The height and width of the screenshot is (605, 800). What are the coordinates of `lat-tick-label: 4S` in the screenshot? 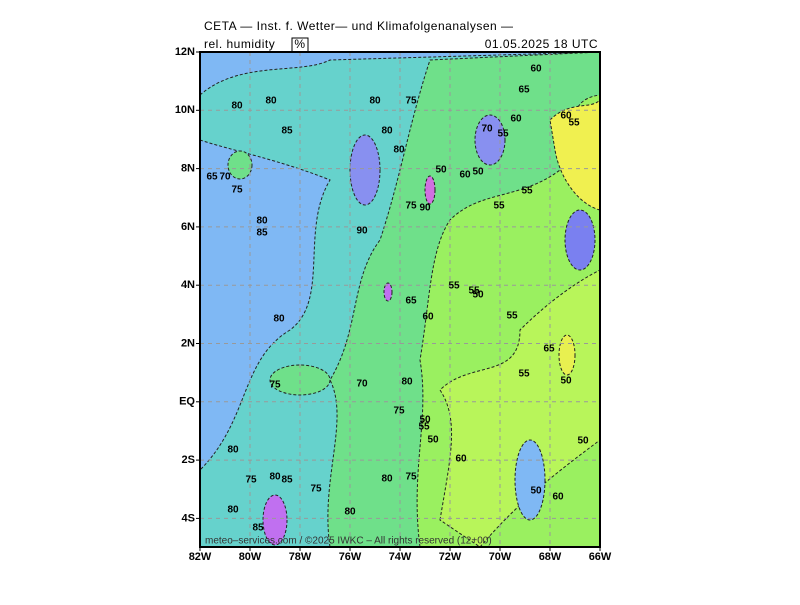 It's located at (188, 518).